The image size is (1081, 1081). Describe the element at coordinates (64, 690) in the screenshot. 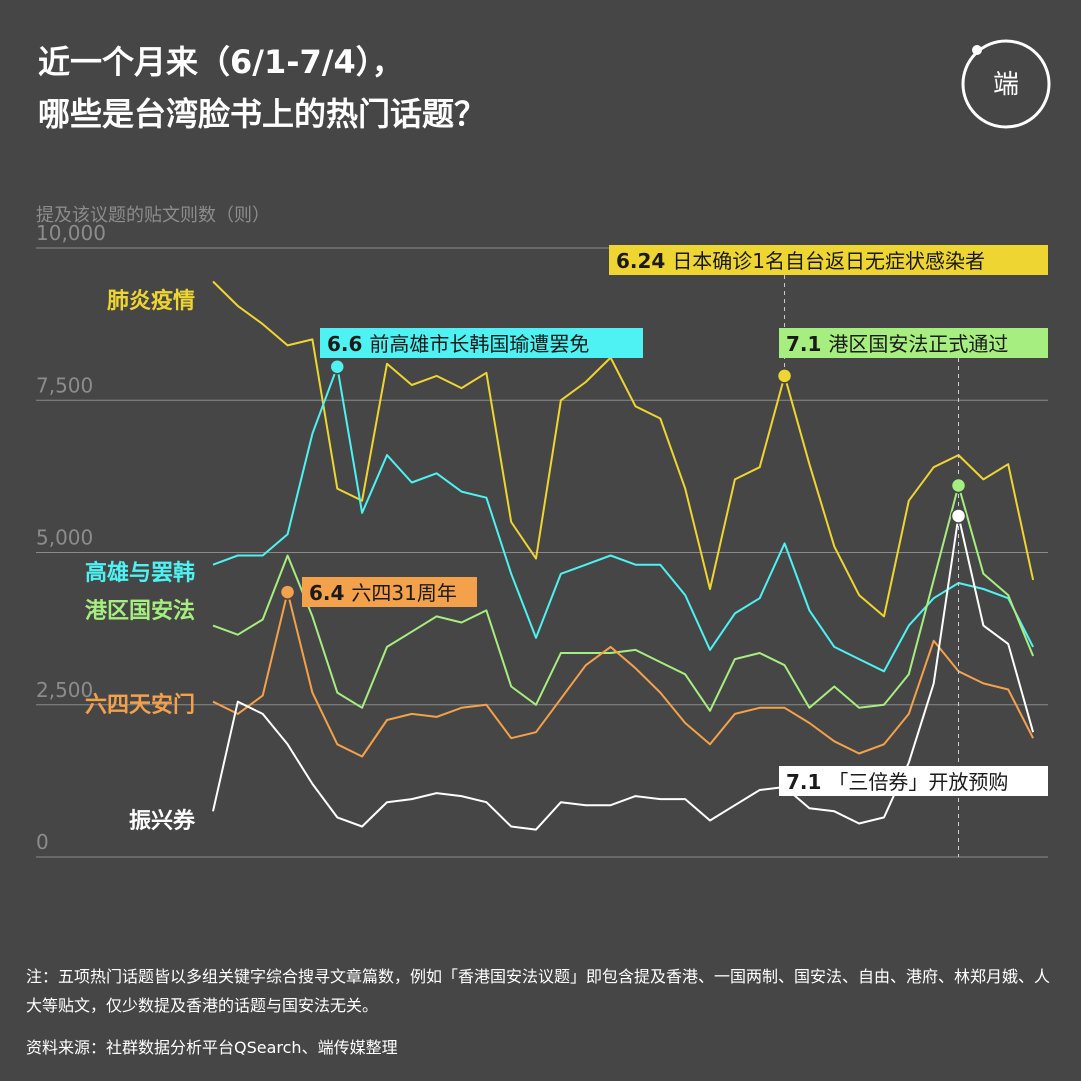

I see `y-tick-label: 2,500` at that location.